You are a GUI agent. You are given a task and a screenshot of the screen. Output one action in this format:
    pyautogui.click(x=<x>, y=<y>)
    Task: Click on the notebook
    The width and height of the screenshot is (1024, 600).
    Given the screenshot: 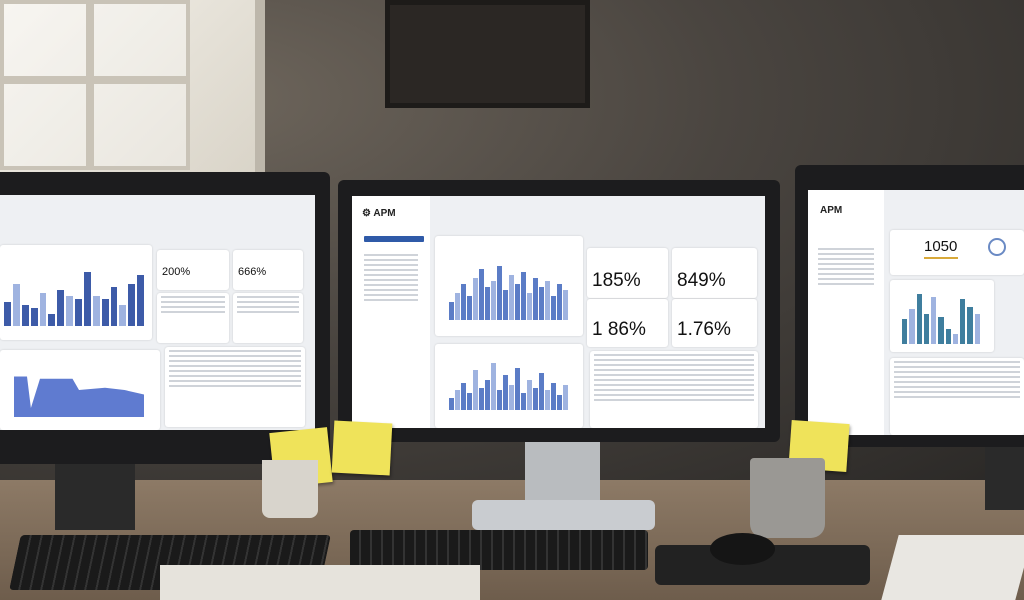 What is the action you would take?
    pyautogui.click(x=952, y=567)
    